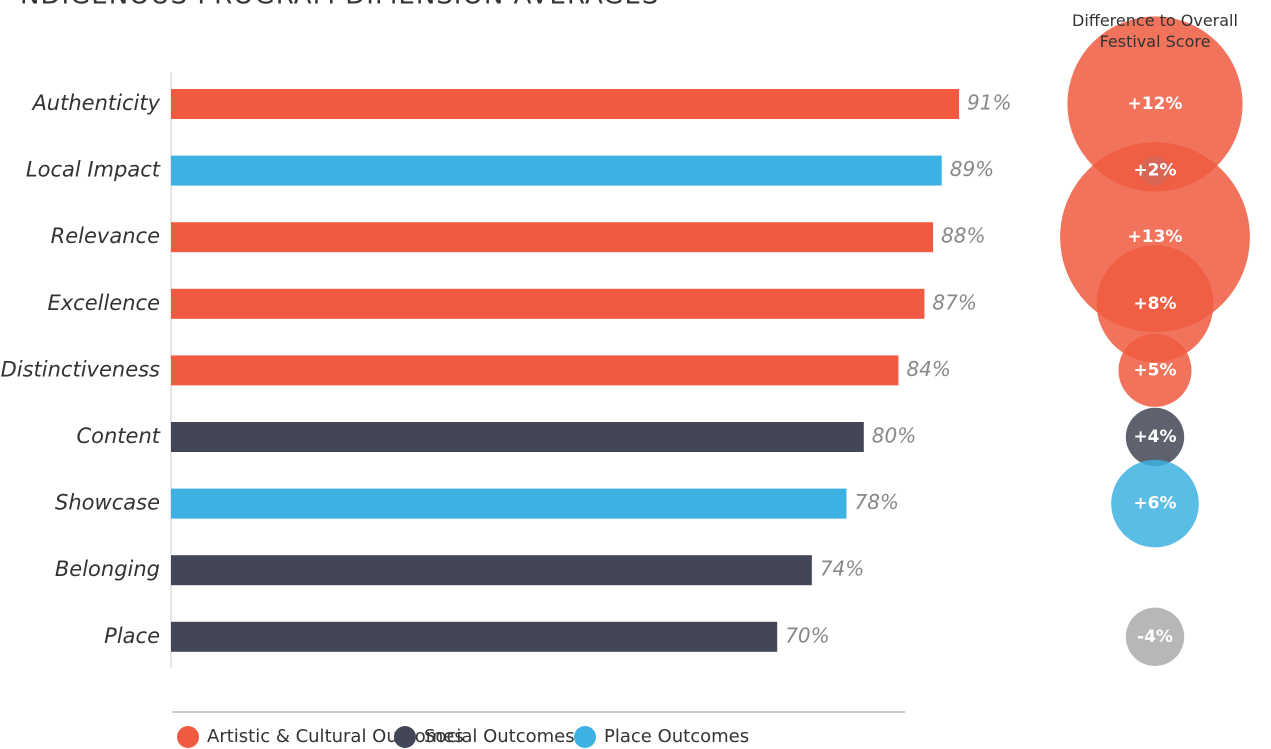 Image resolution: width=1271 pixels, height=749 pixels. I want to click on value-label: 84%, so click(928, 369).